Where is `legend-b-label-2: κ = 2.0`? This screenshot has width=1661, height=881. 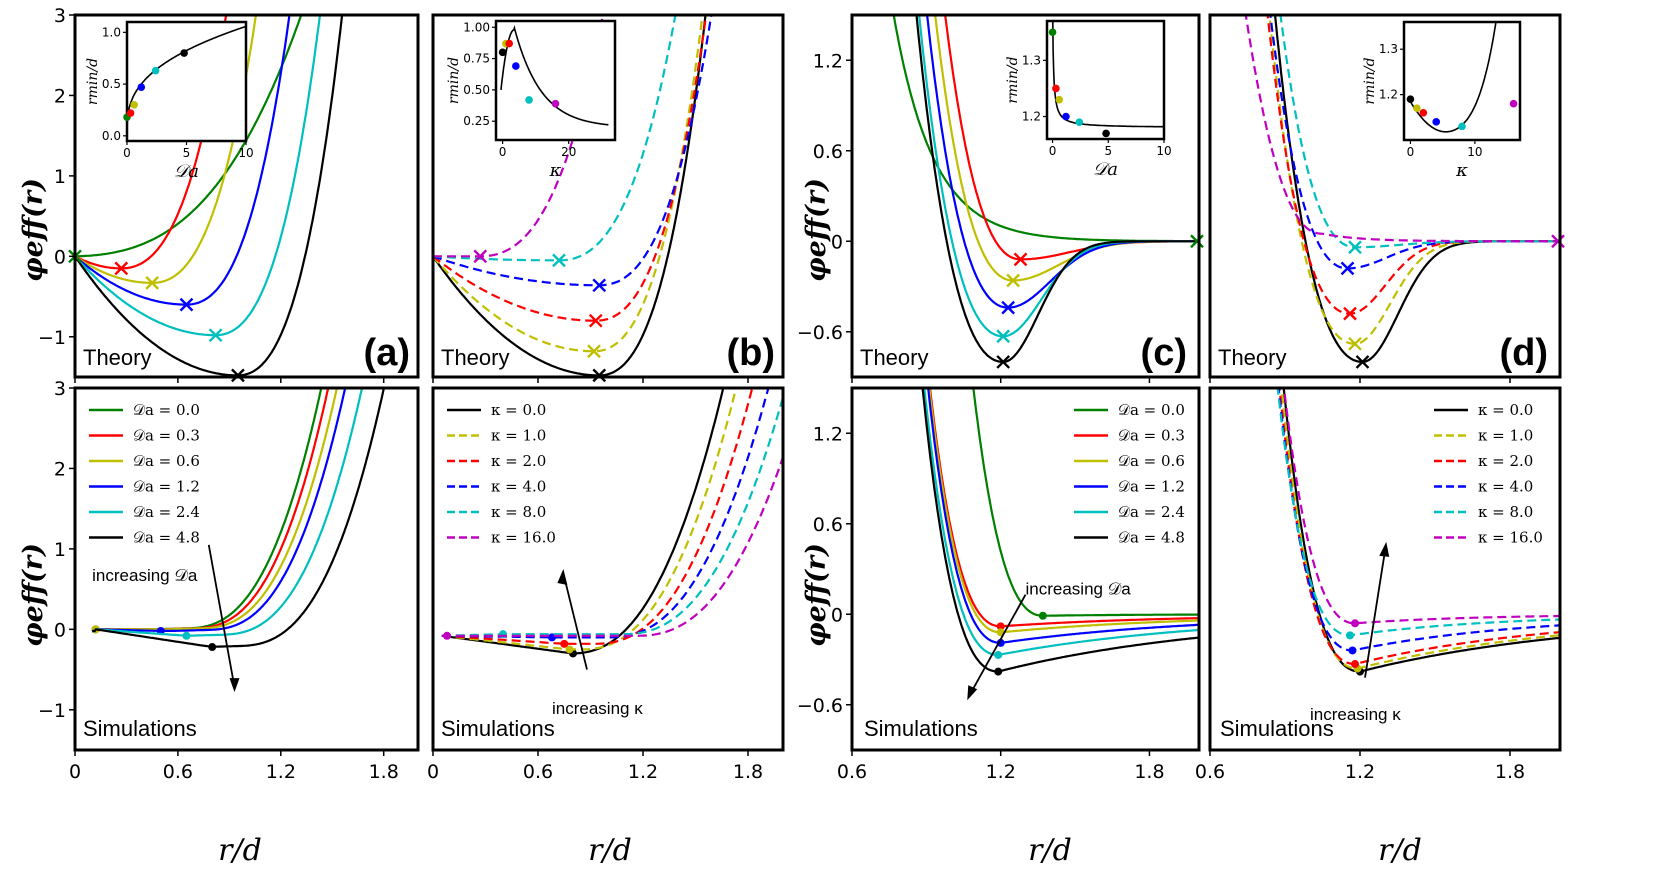 legend-b-label-2: κ = 2.0 is located at coordinates (518, 461).